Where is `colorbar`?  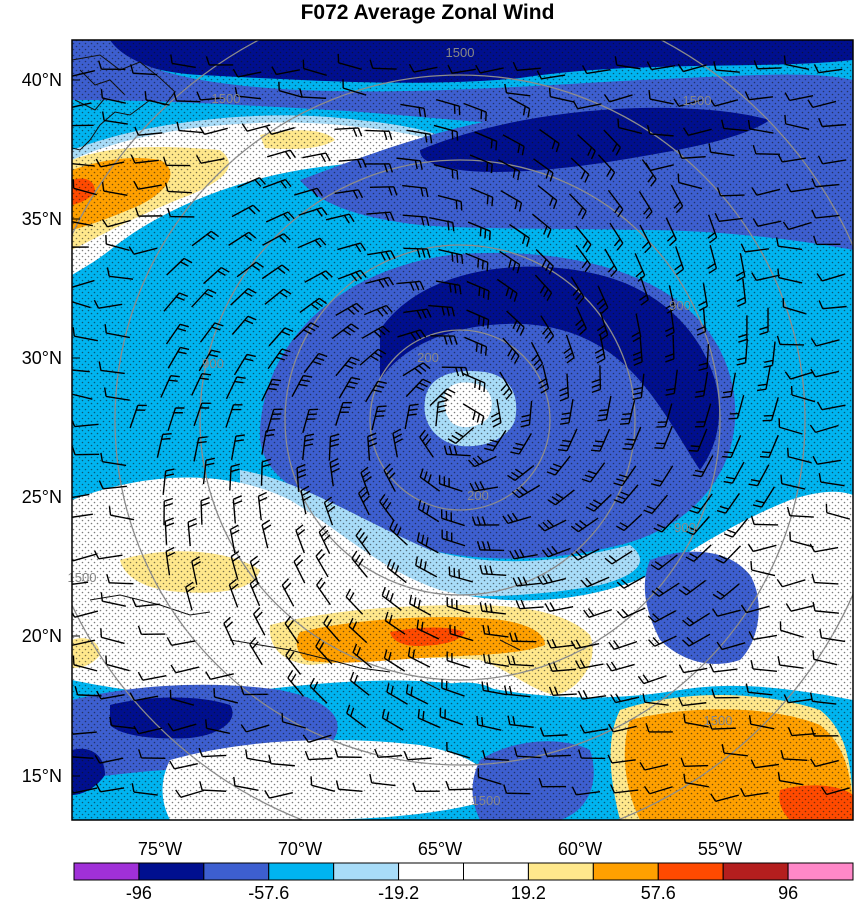 colorbar is located at coordinates (463, 871).